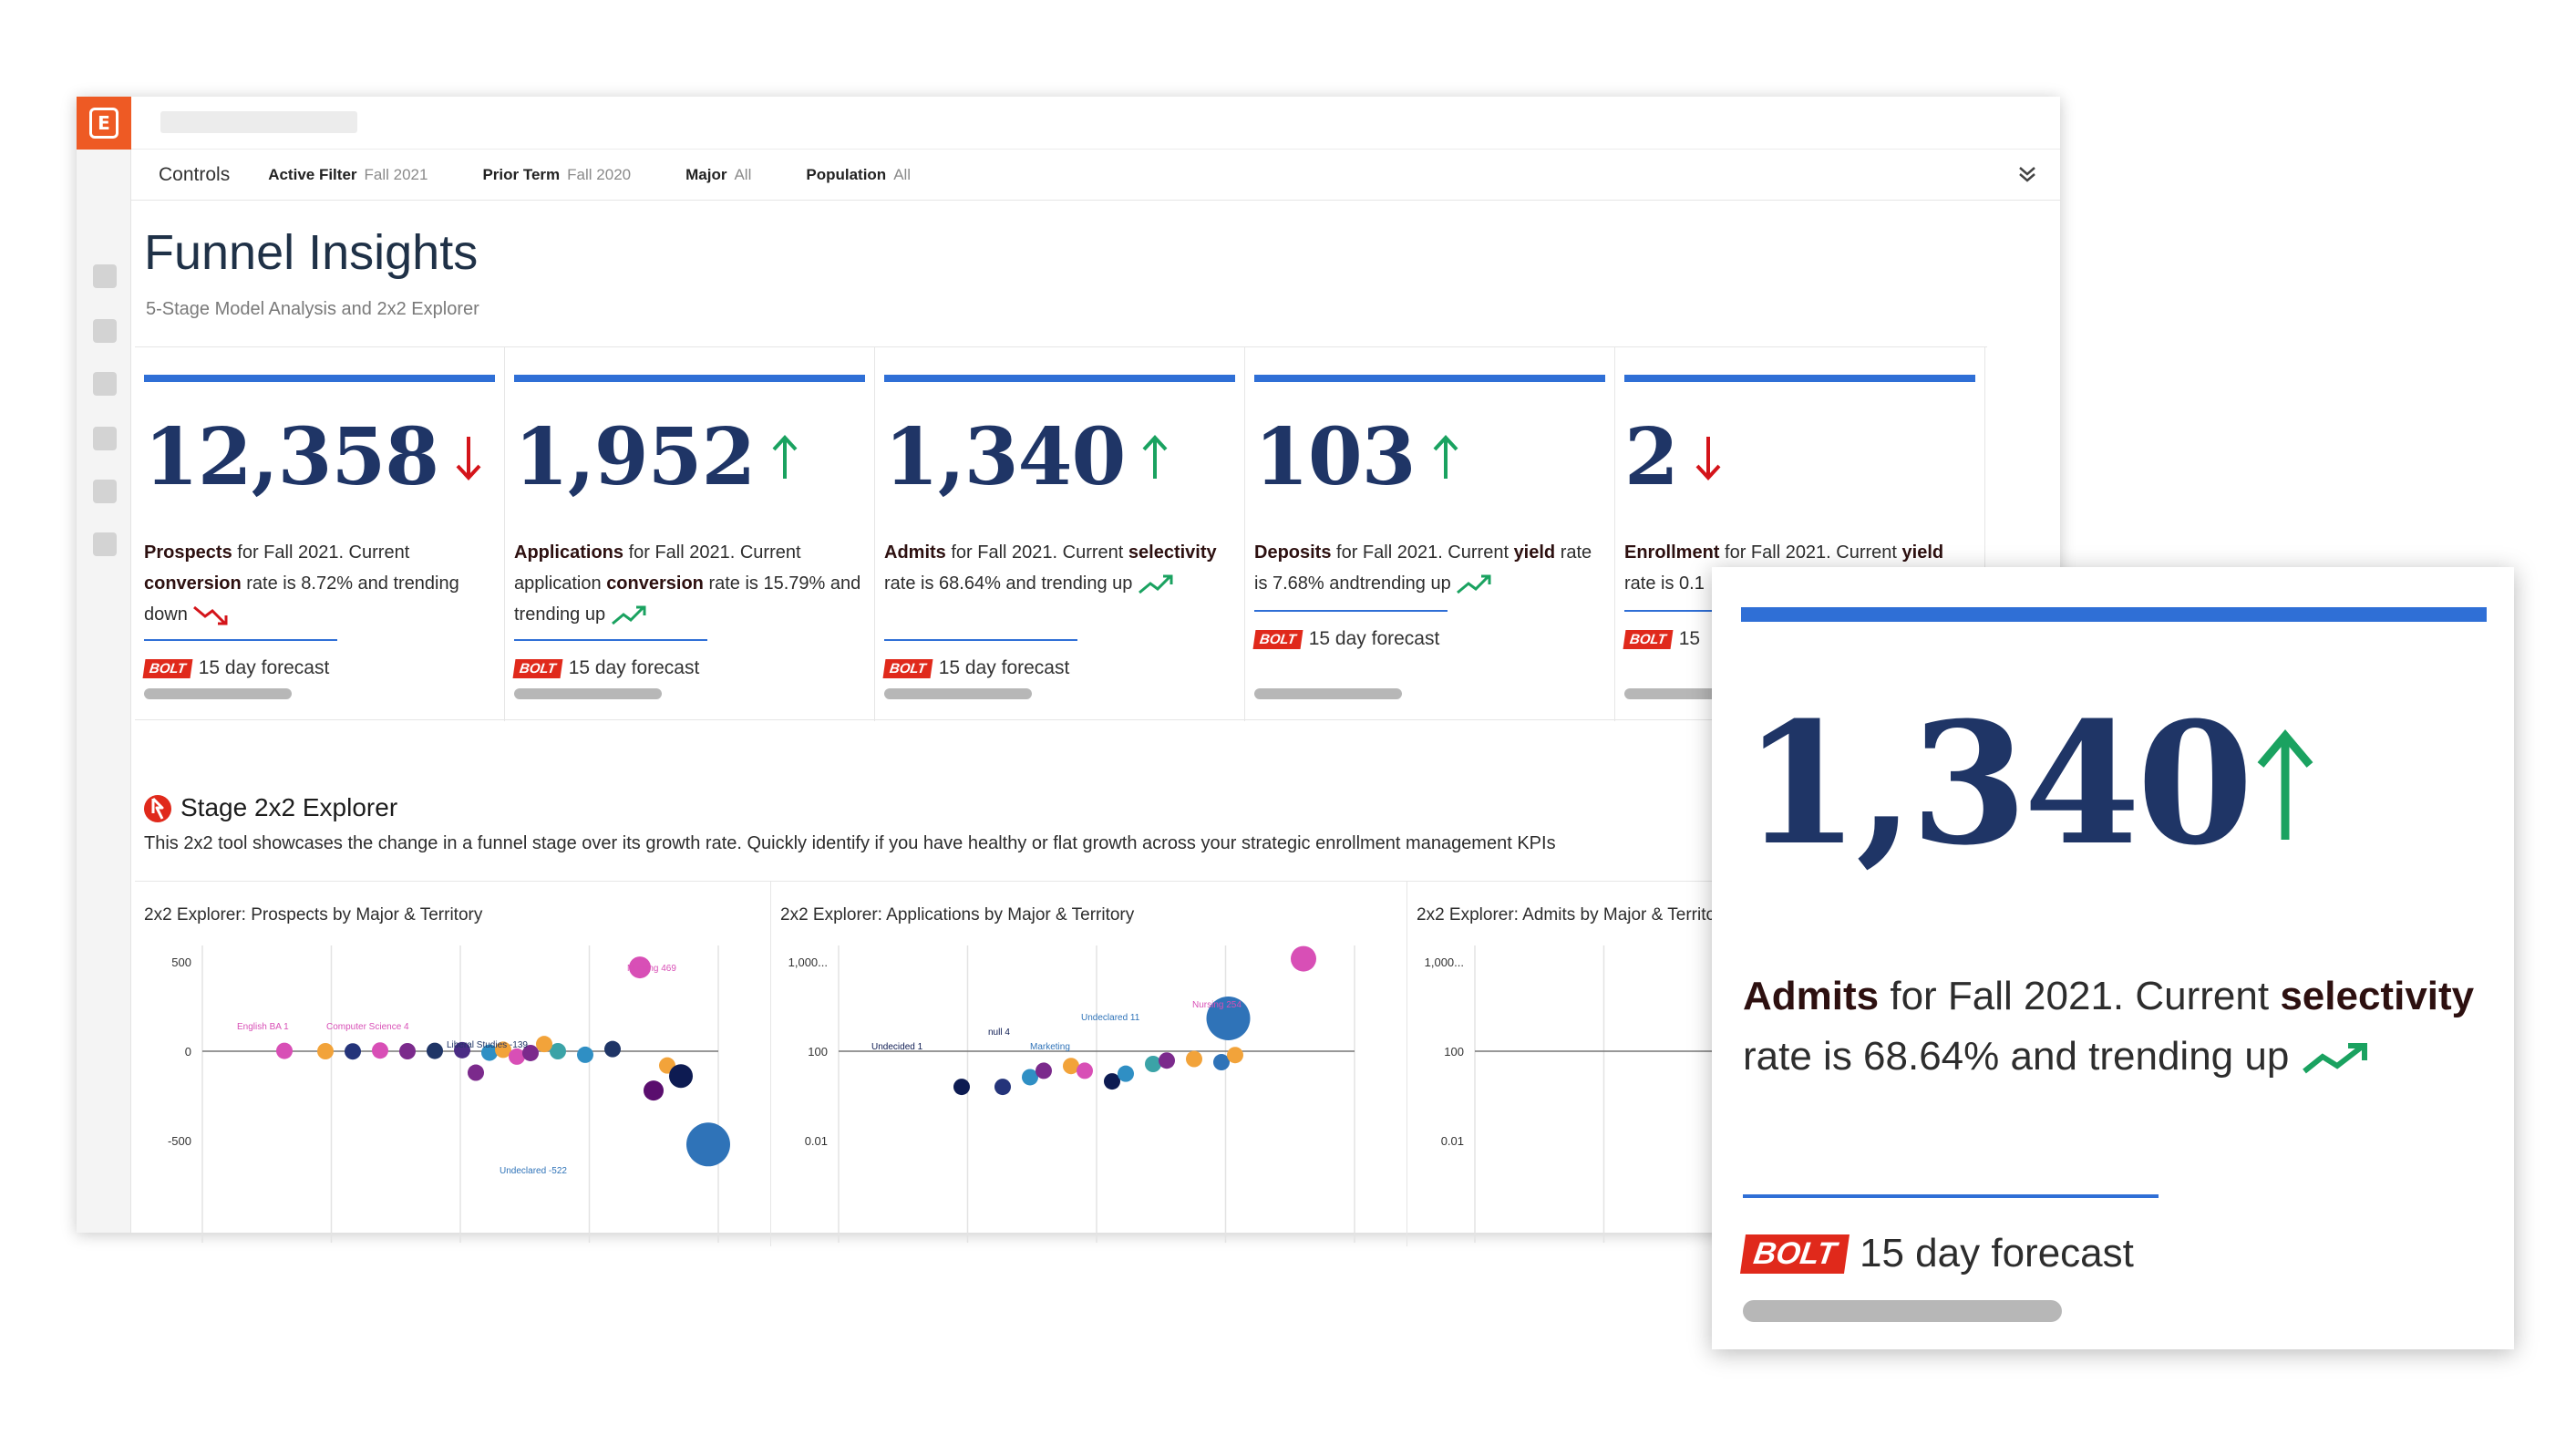 This screenshot has height=1446, width=2576. Describe the element at coordinates (657, 568) in the screenshot. I see `kpi-desc-pre: for Fall 2021. Current application` at that location.